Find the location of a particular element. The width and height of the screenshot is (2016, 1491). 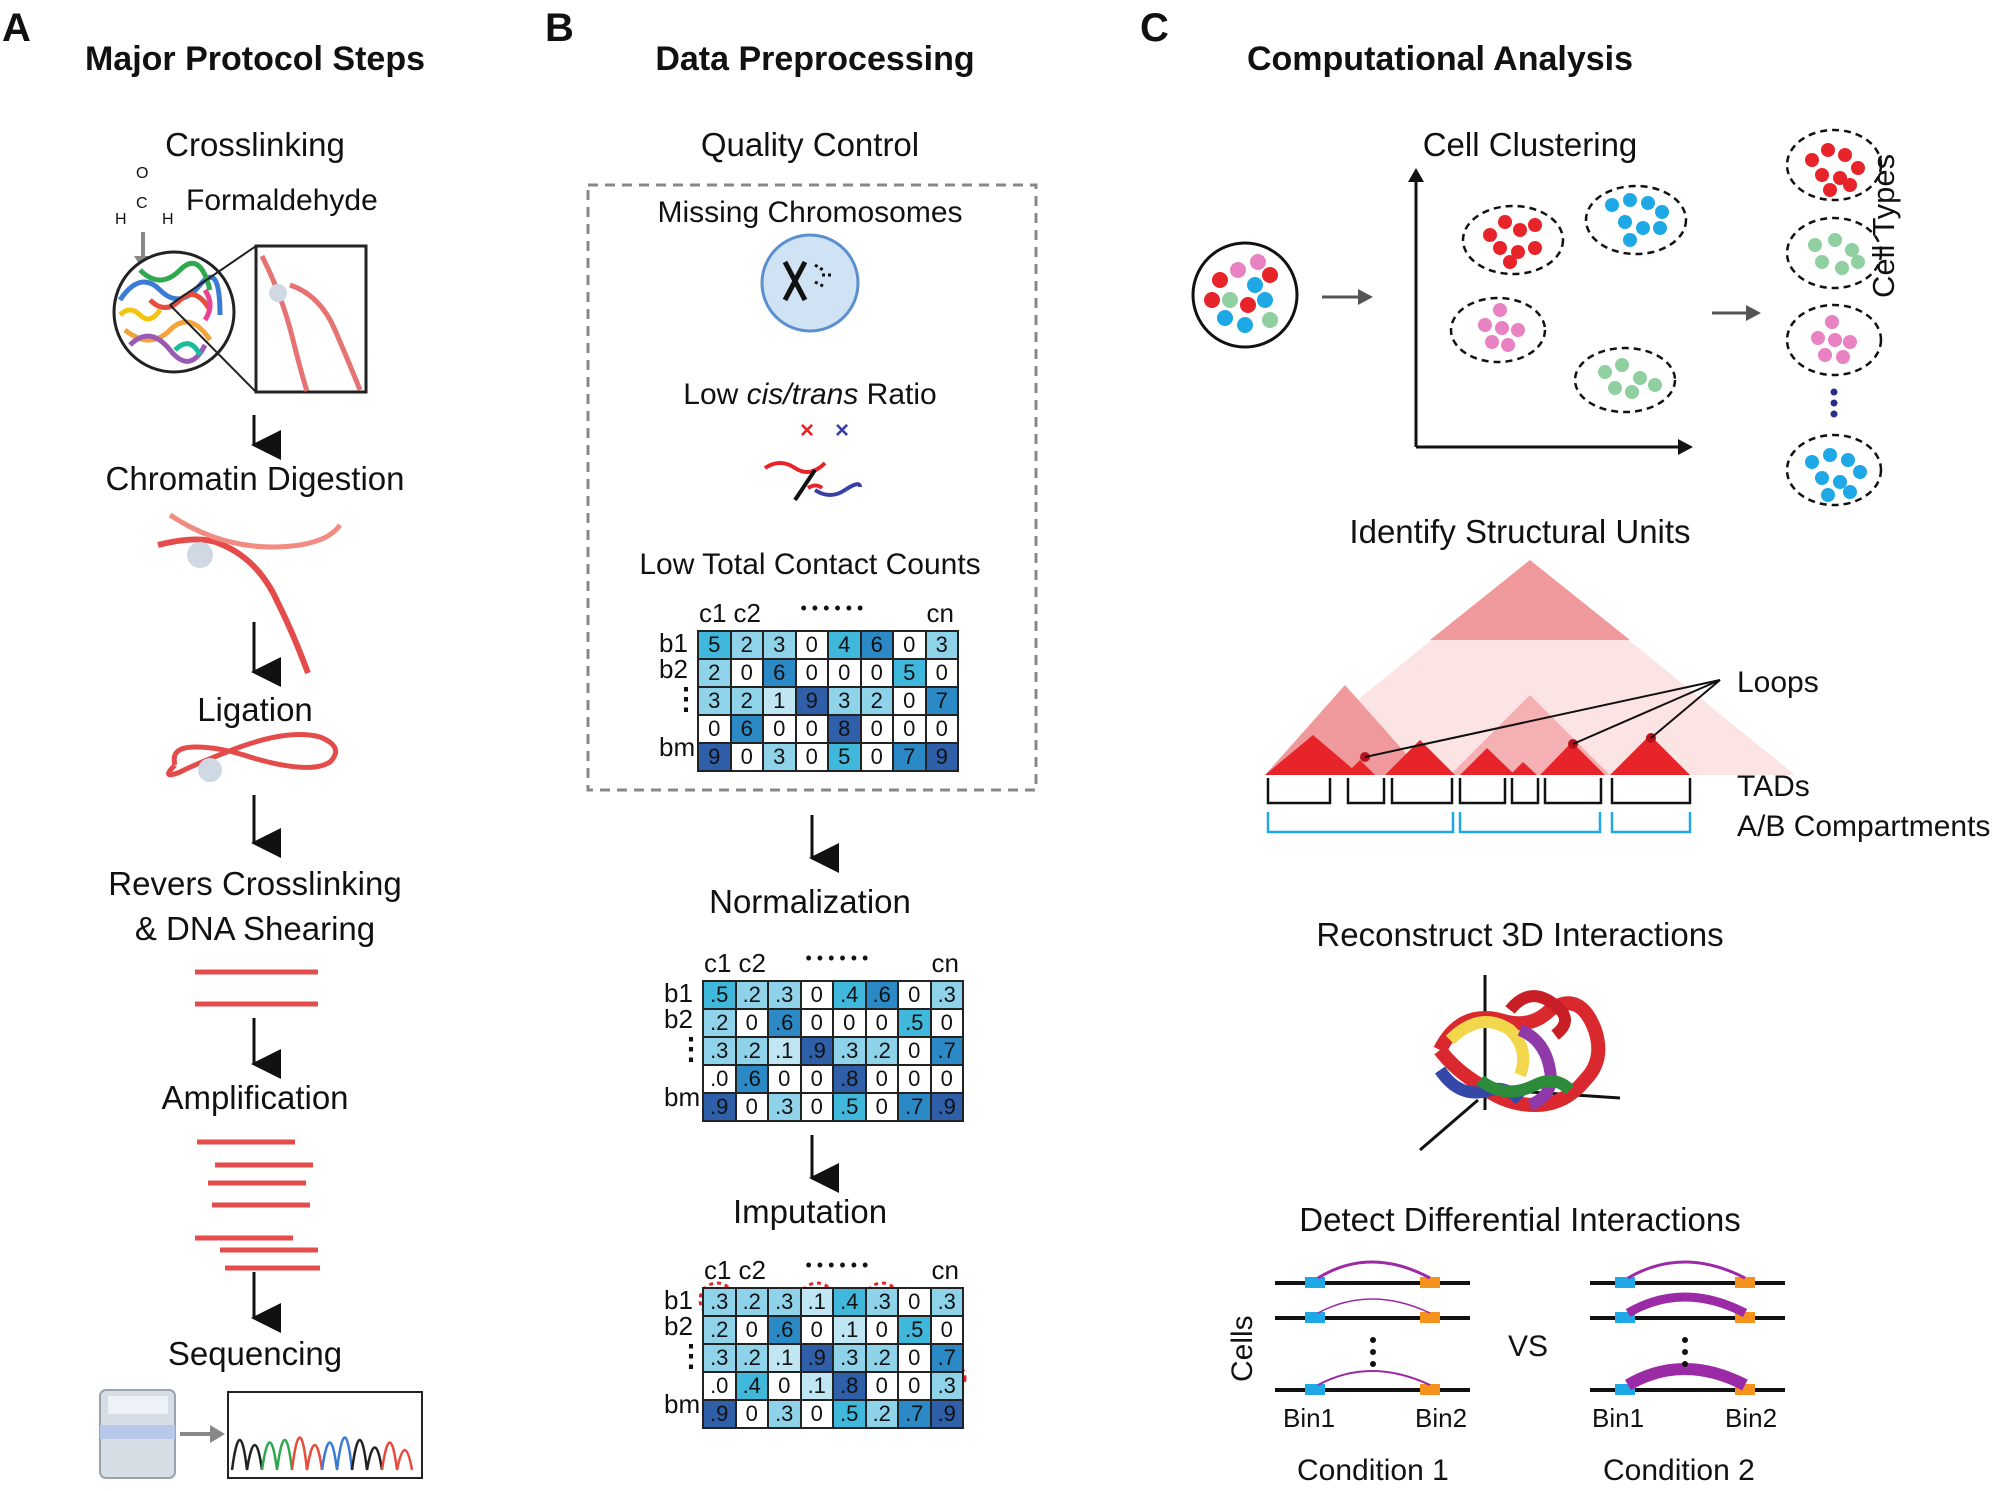

step-dna-shearing: & DNA Shearing is located at coordinates (255, 928).